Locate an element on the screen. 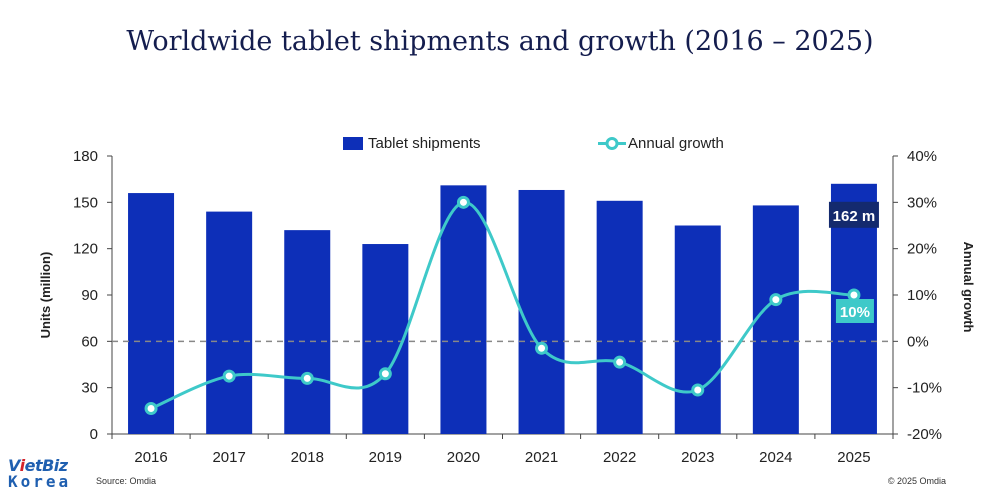 The height and width of the screenshot is (504, 1000). x-tick-label: 2024 is located at coordinates (775, 457).